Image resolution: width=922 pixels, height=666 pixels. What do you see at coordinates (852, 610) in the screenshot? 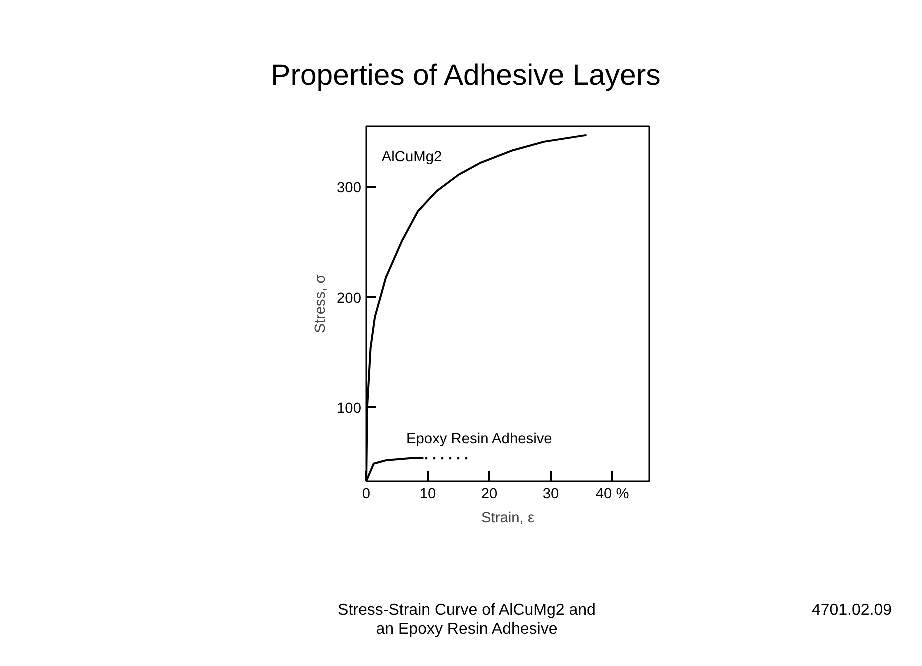
I see `text: 4701.02.09` at bounding box center [852, 610].